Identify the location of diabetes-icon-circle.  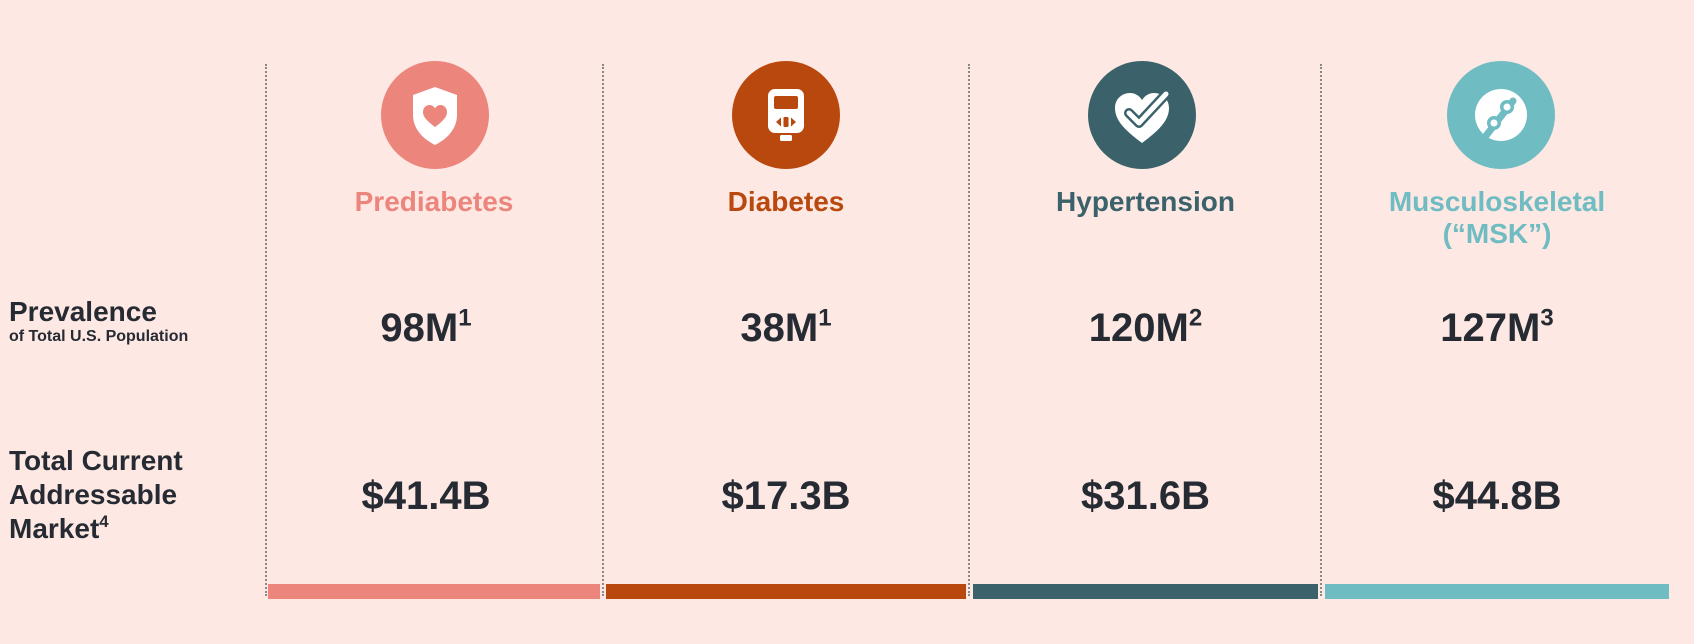
(786, 115).